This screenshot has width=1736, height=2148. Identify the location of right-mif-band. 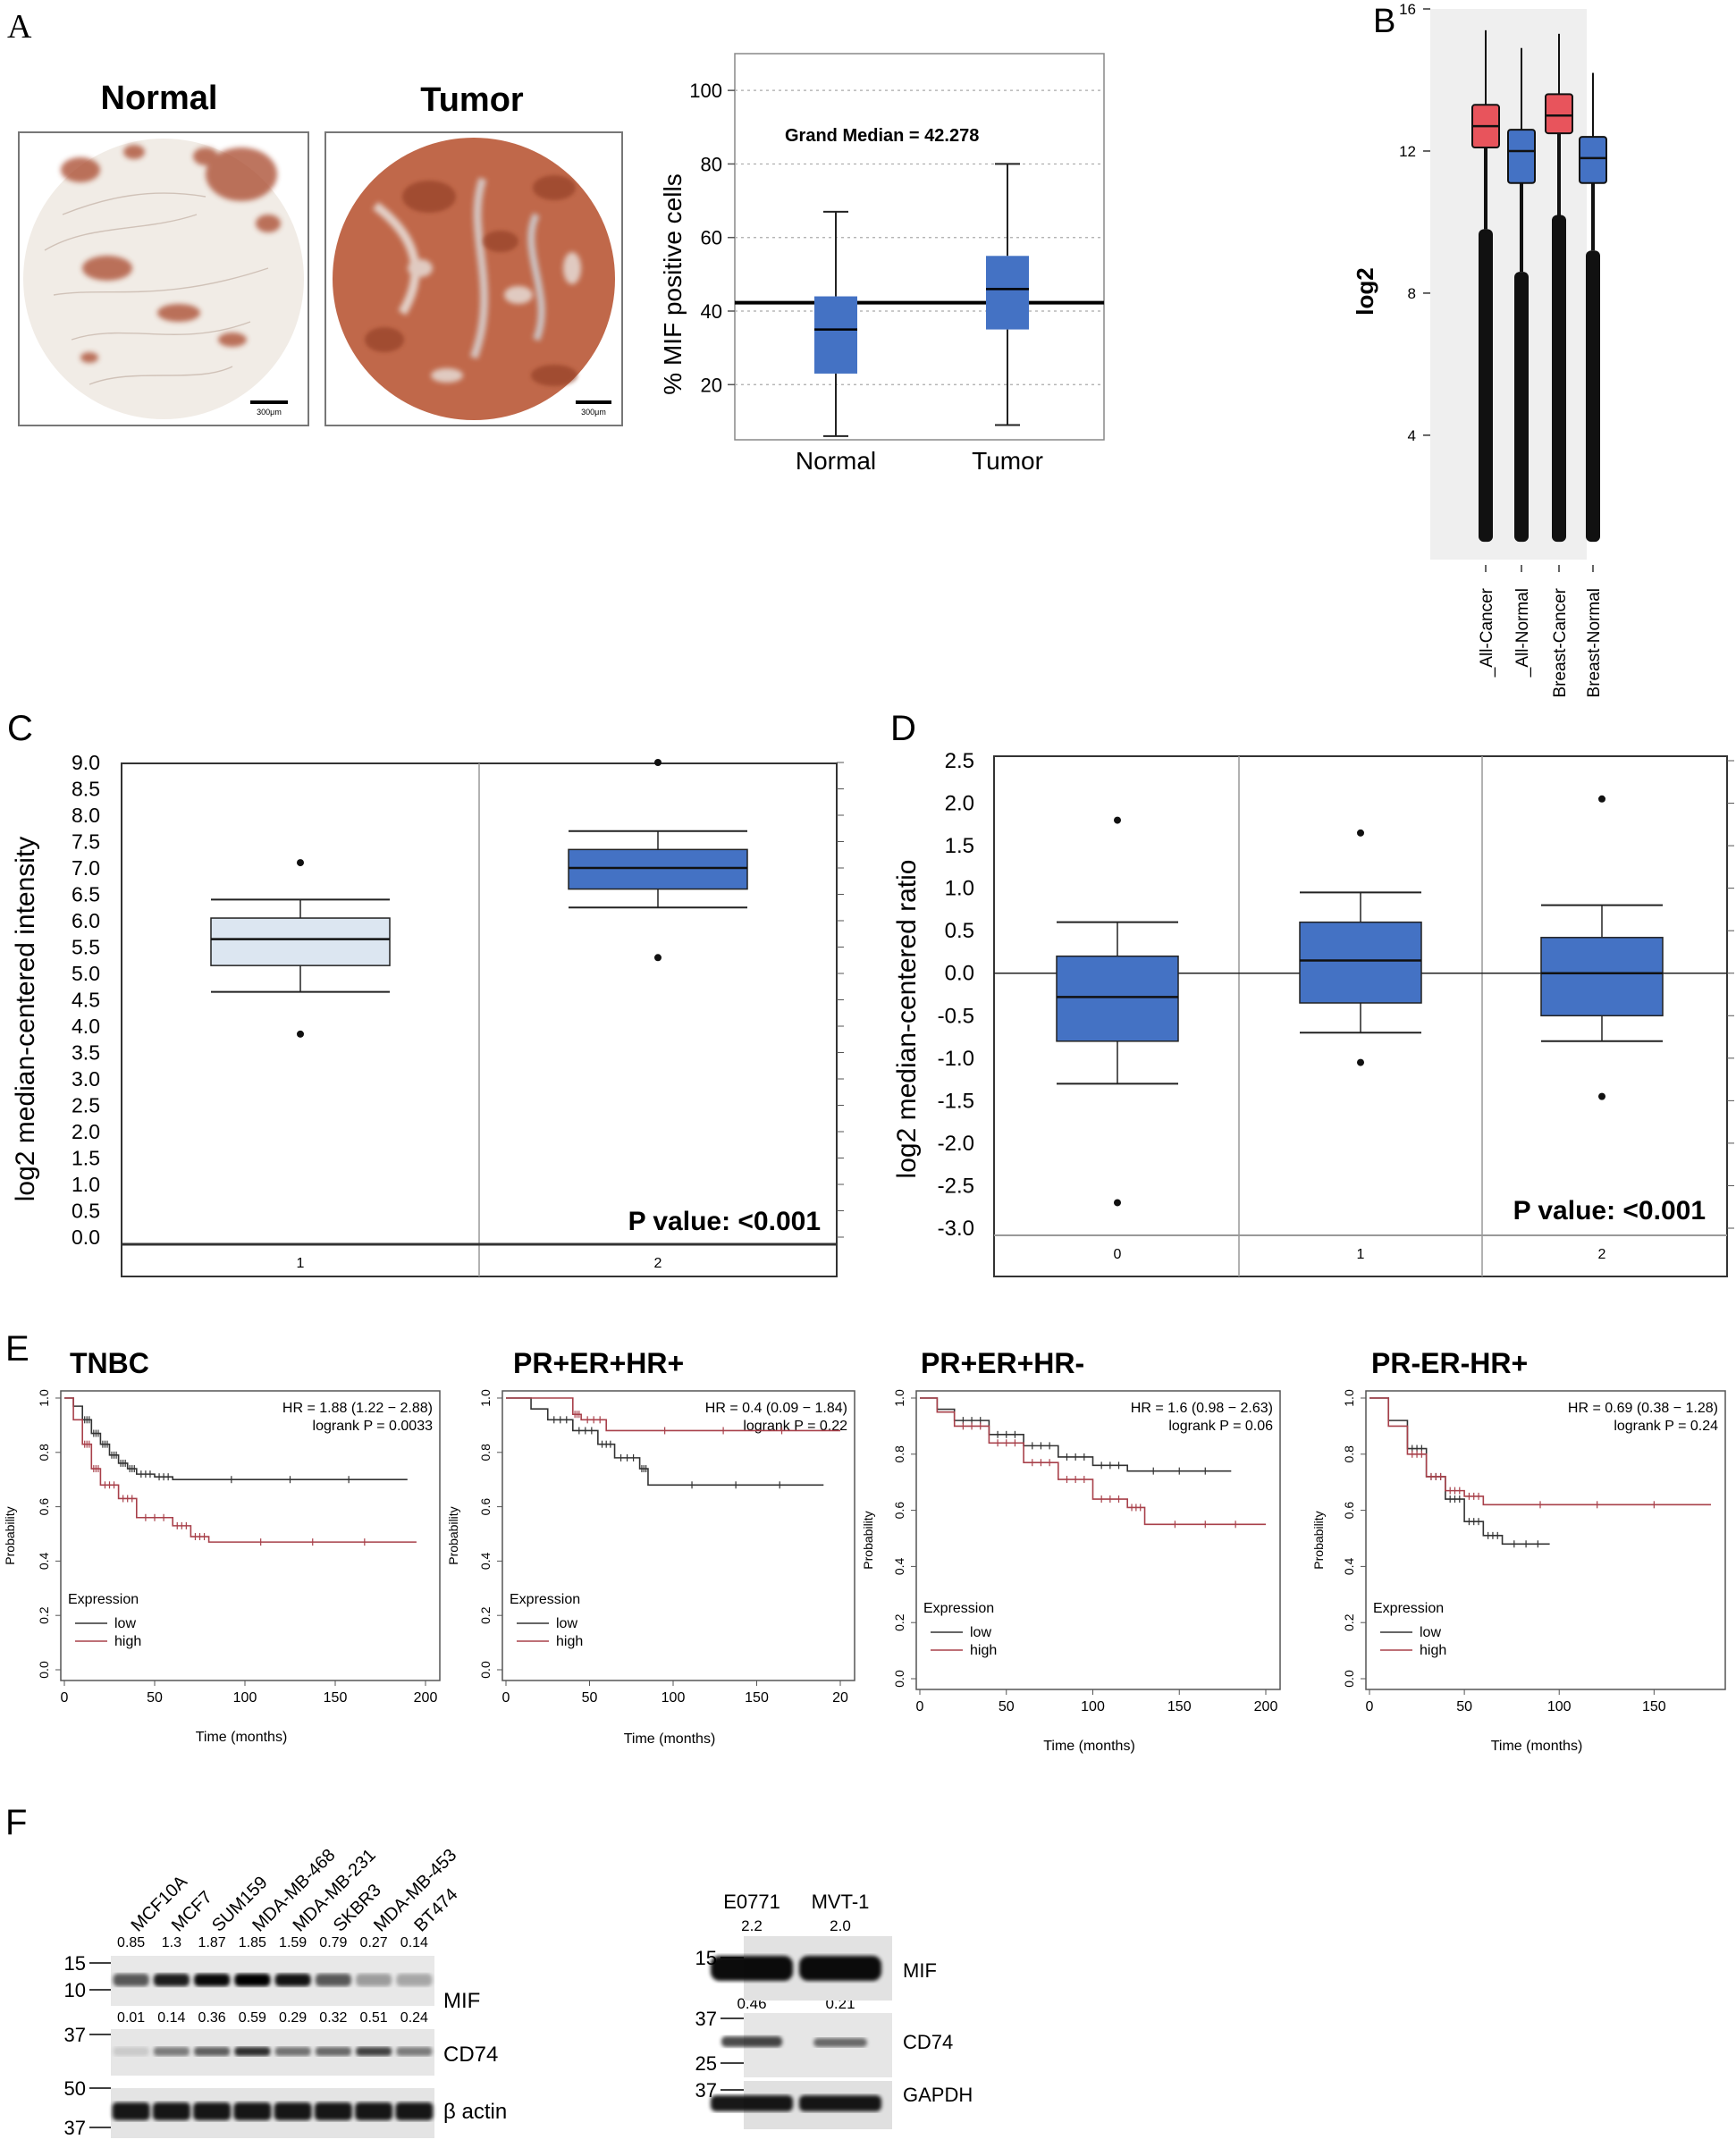
(840, 1968).